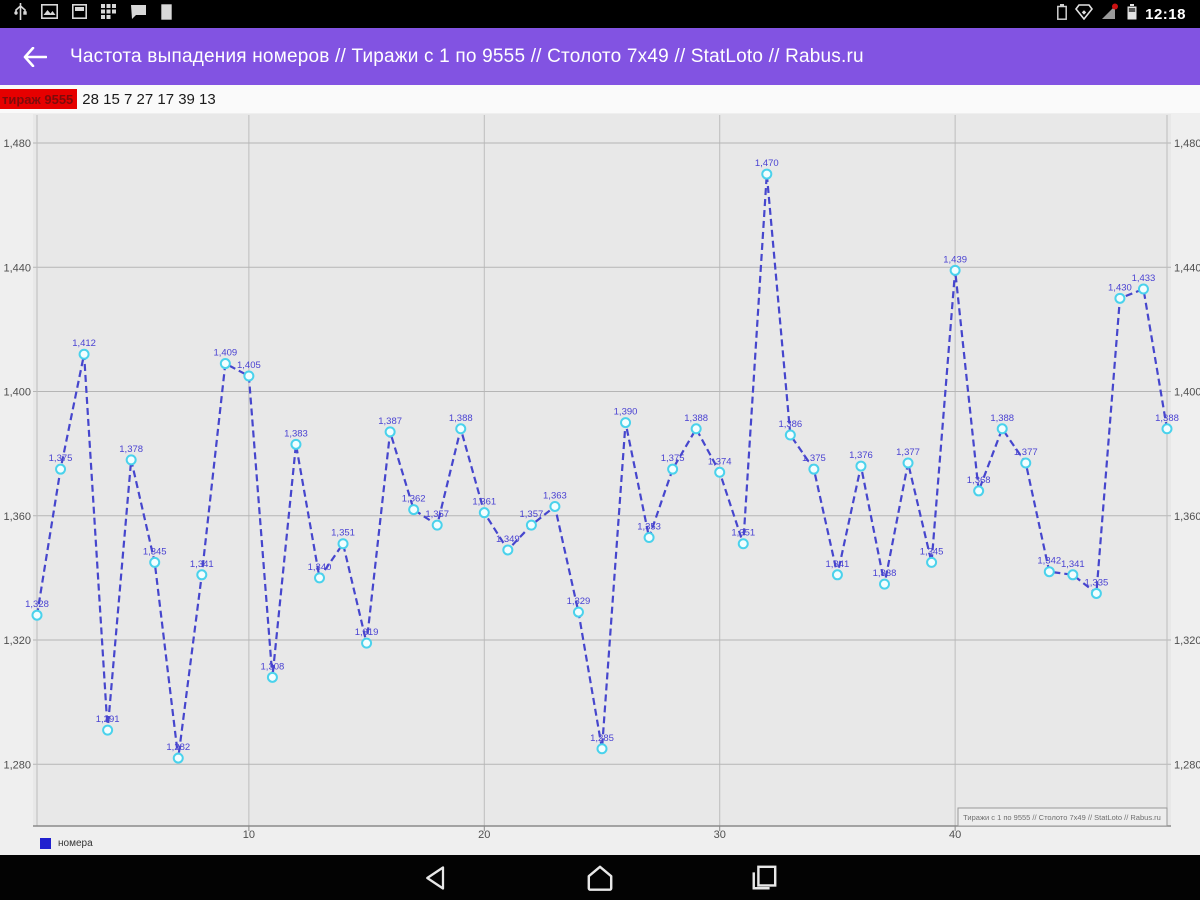 This screenshot has width=1200, height=900. What do you see at coordinates (1144, 278) in the screenshot?
I see `data-point-label: 1,433` at bounding box center [1144, 278].